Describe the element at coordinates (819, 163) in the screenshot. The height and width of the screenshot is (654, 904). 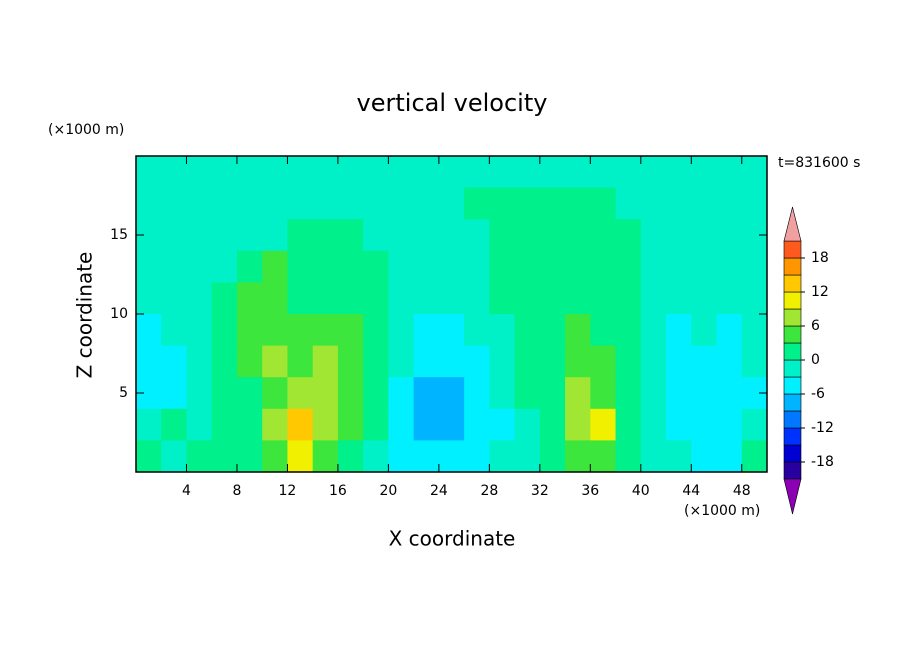
I see `annotation: t=831600 s` at that location.